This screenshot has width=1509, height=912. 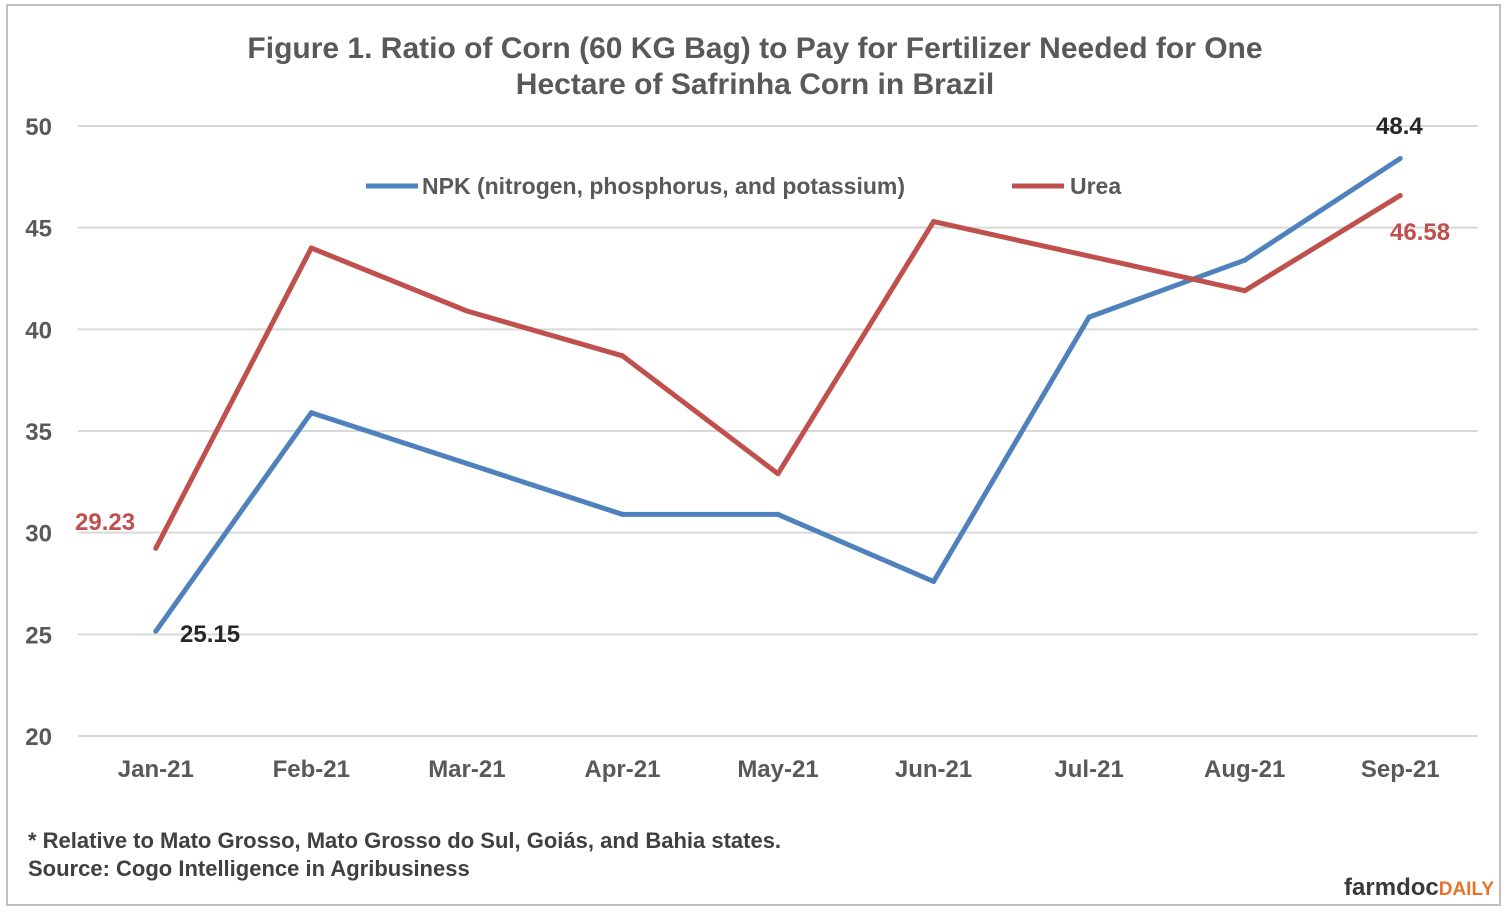 I want to click on y-axis: 20 25 30 35 40 45 50, so click(x=38, y=432).